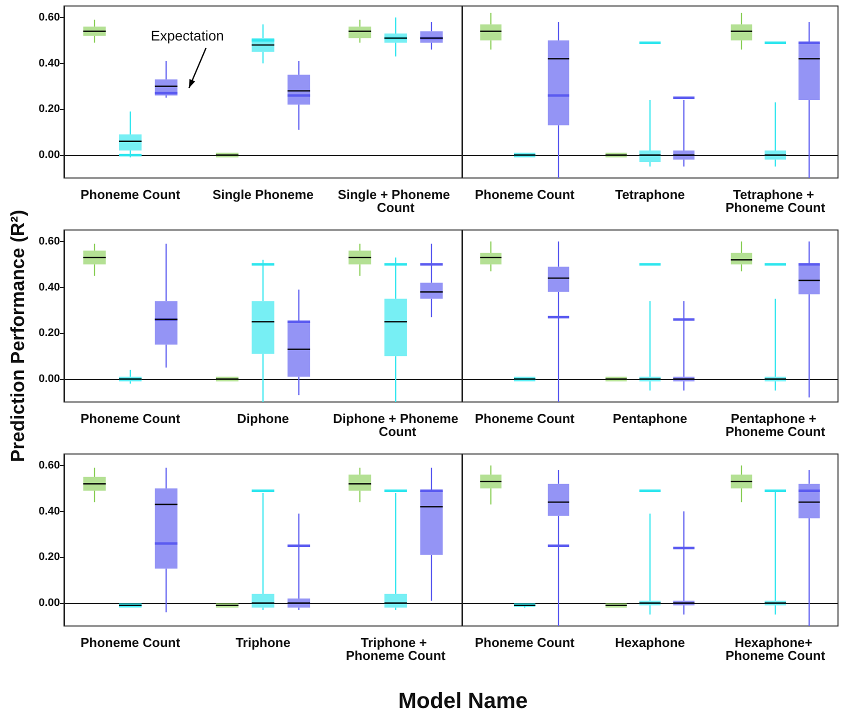 Image resolution: width=842 pixels, height=719 pixels. What do you see at coordinates (263, 642) in the screenshot?
I see `x-tick-label: Triphone` at bounding box center [263, 642].